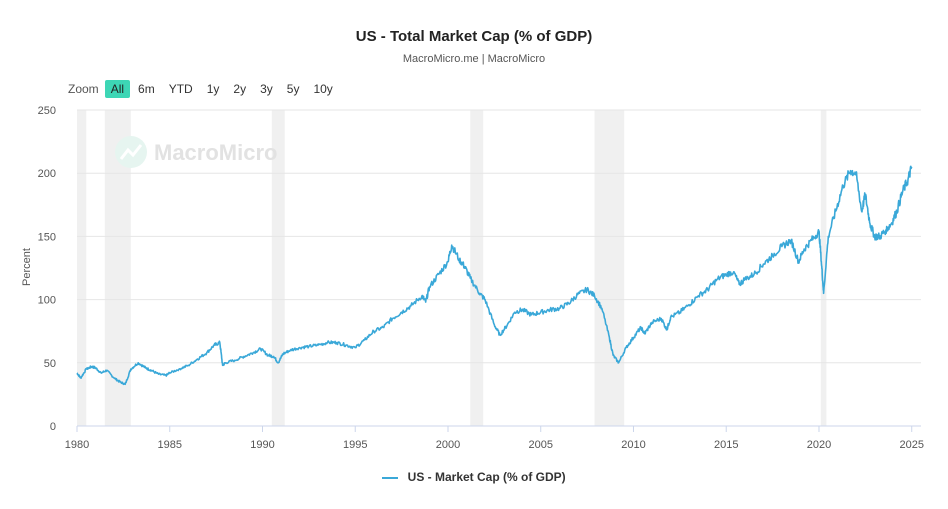 The width and height of the screenshot is (948, 509). What do you see at coordinates (204, 89) in the screenshot?
I see `zoom-bar: Zoom All 6m YTD 1y 2y 3y 5y 10y` at bounding box center [204, 89].